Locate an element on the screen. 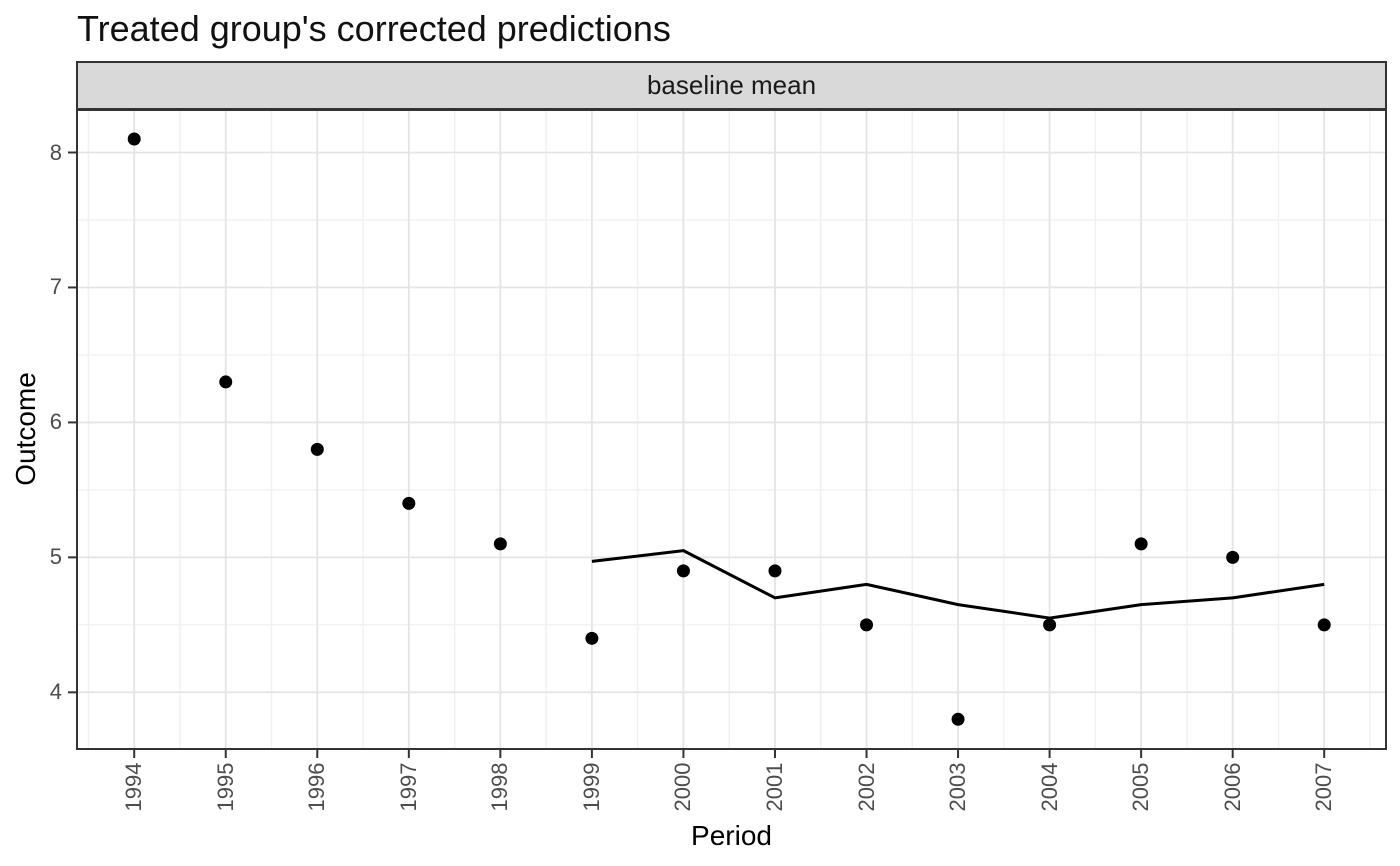 The height and width of the screenshot is (866, 1400). y-tick-label: 5 is located at coordinates (55, 557).